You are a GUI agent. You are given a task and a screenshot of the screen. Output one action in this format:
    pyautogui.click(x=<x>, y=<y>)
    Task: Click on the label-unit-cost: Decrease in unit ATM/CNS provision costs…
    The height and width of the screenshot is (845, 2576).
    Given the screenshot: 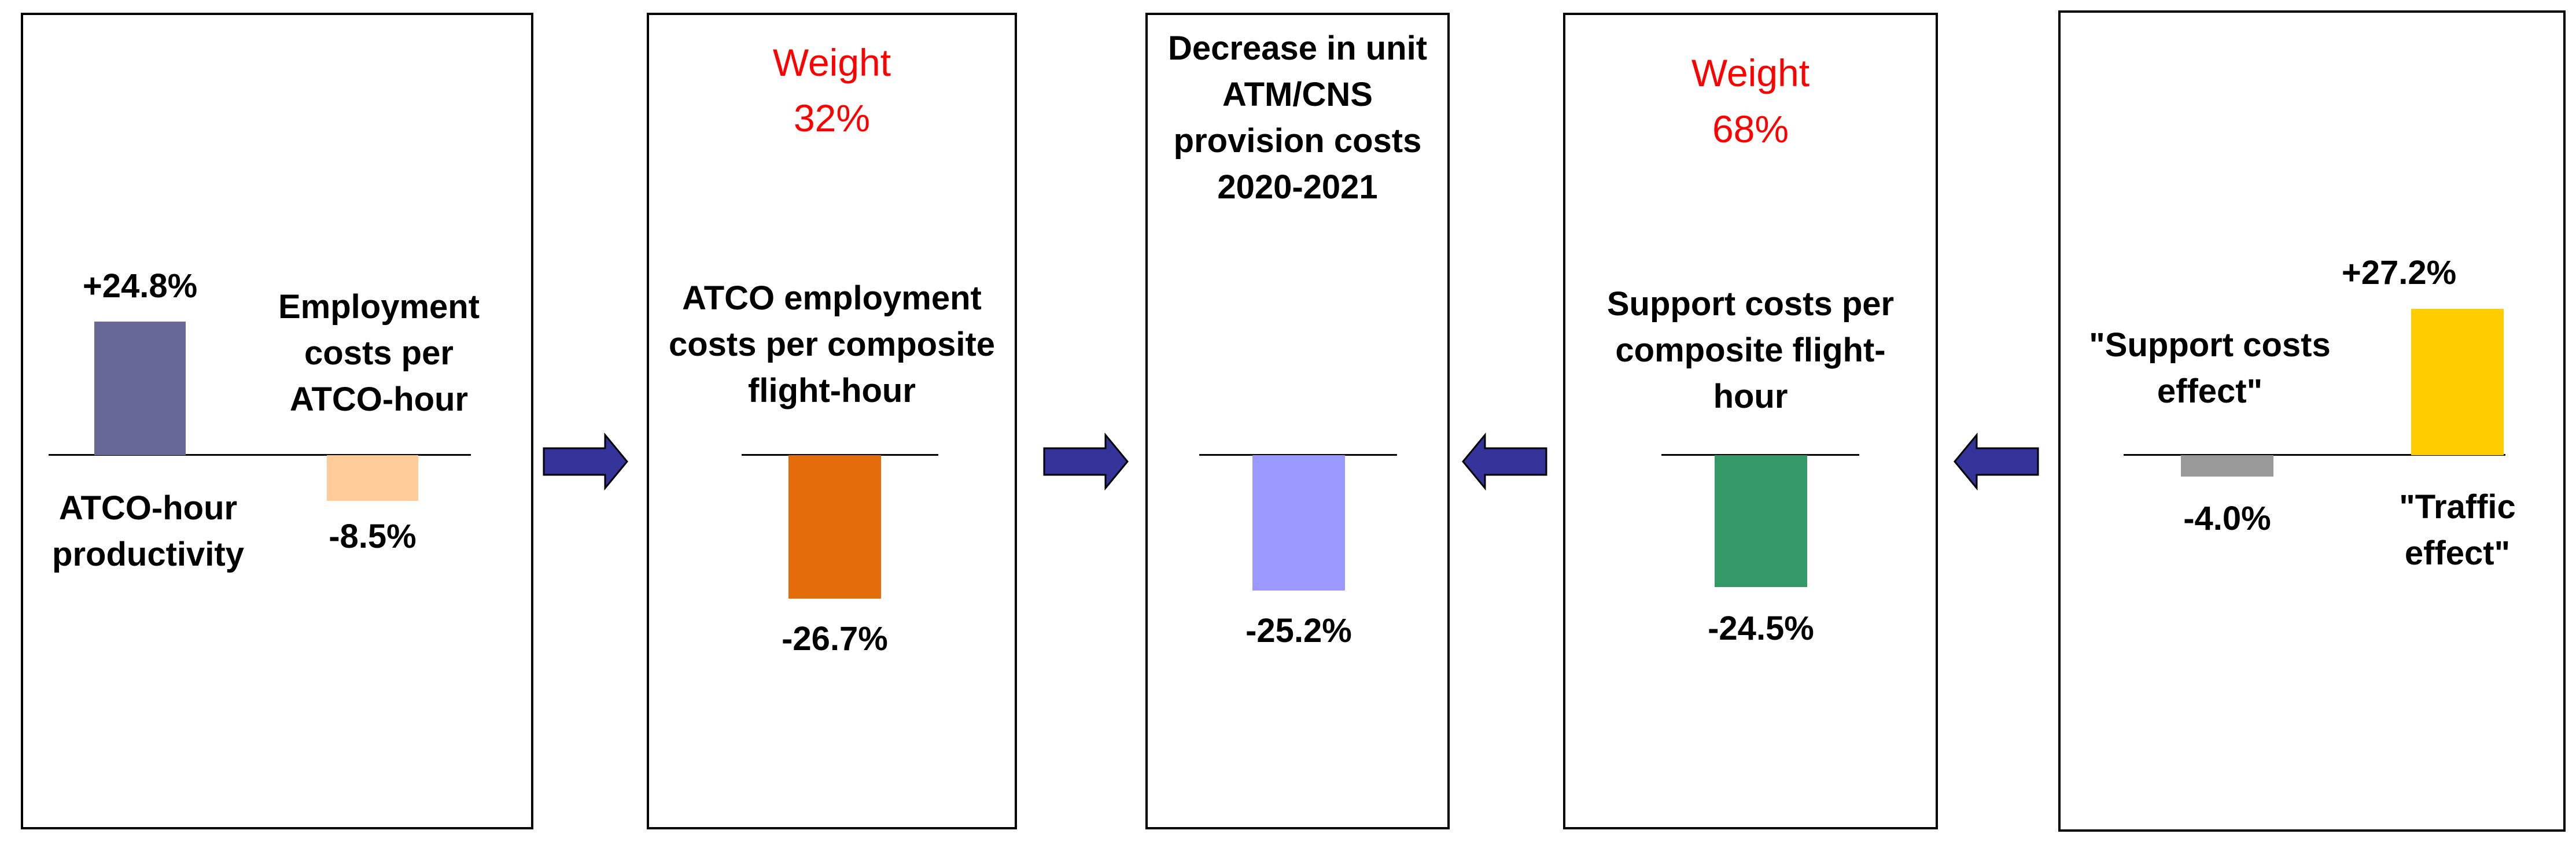 What is the action you would take?
    pyautogui.click(x=1297, y=117)
    